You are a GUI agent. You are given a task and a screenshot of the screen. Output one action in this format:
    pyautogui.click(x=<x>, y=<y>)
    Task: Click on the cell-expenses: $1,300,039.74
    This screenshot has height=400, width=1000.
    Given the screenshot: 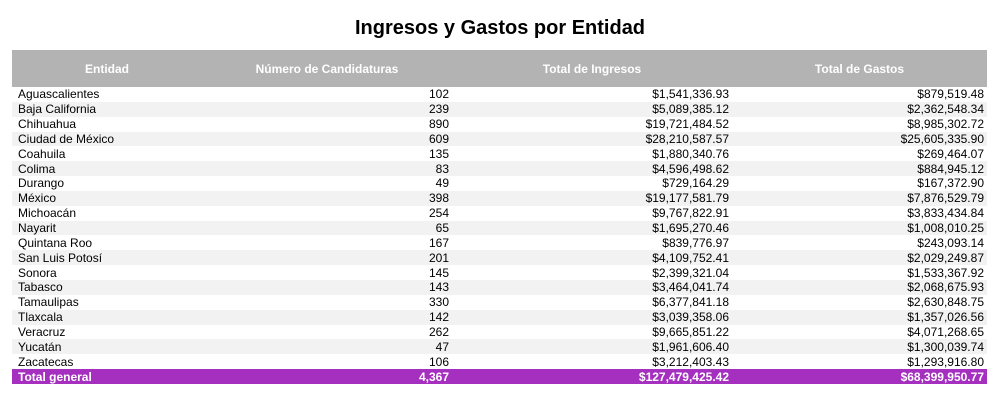 What is the action you would take?
    pyautogui.click(x=859, y=347)
    